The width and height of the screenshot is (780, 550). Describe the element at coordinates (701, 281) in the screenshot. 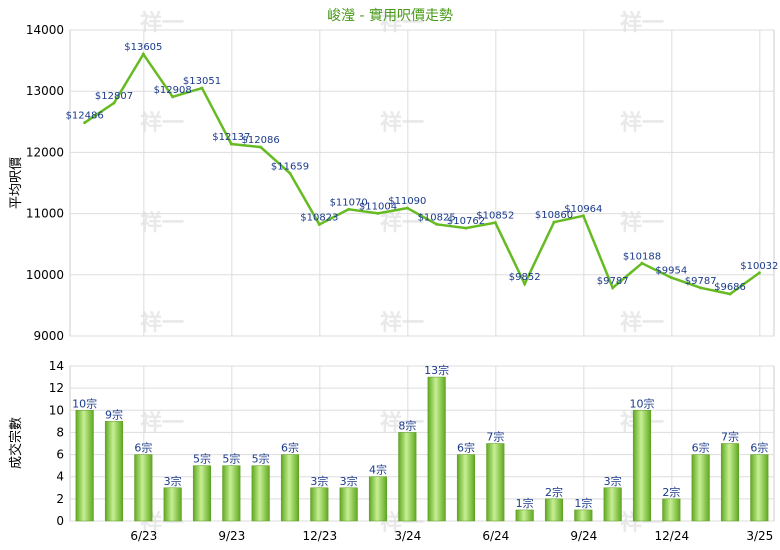

I see `price-data-label: $9787` at that location.